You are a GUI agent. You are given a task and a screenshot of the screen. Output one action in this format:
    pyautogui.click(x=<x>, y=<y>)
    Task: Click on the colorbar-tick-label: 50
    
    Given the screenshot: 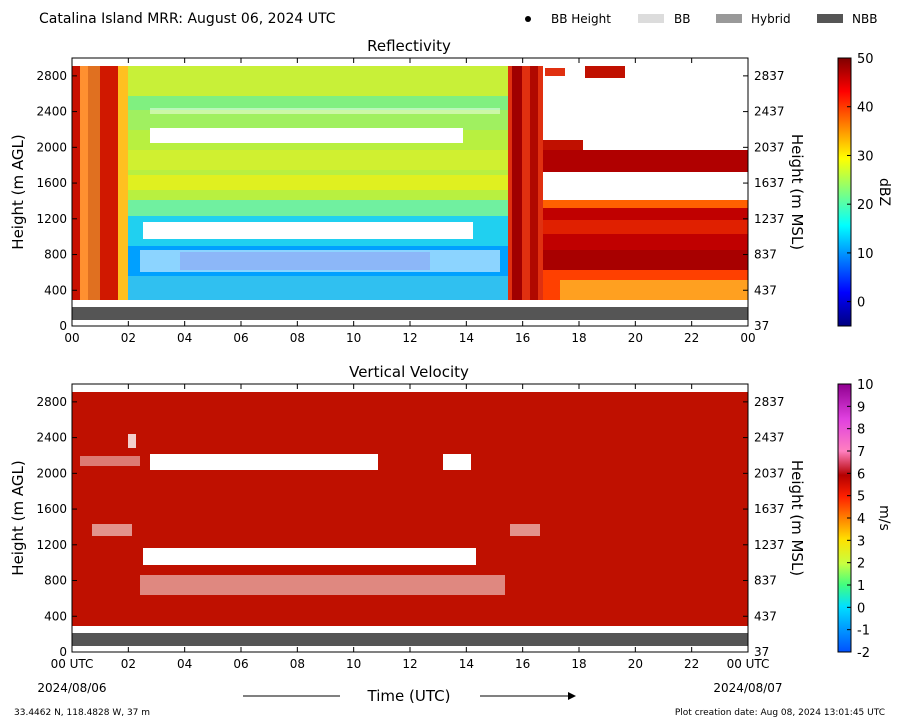 What is the action you would take?
    pyautogui.click(x=865, y=59)
    